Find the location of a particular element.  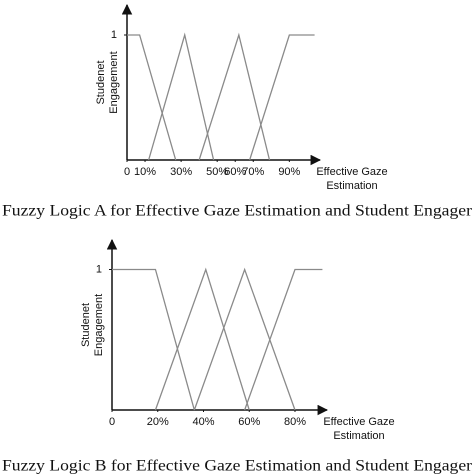

x-tick-label: 70% is located at coordinates (253, 172).